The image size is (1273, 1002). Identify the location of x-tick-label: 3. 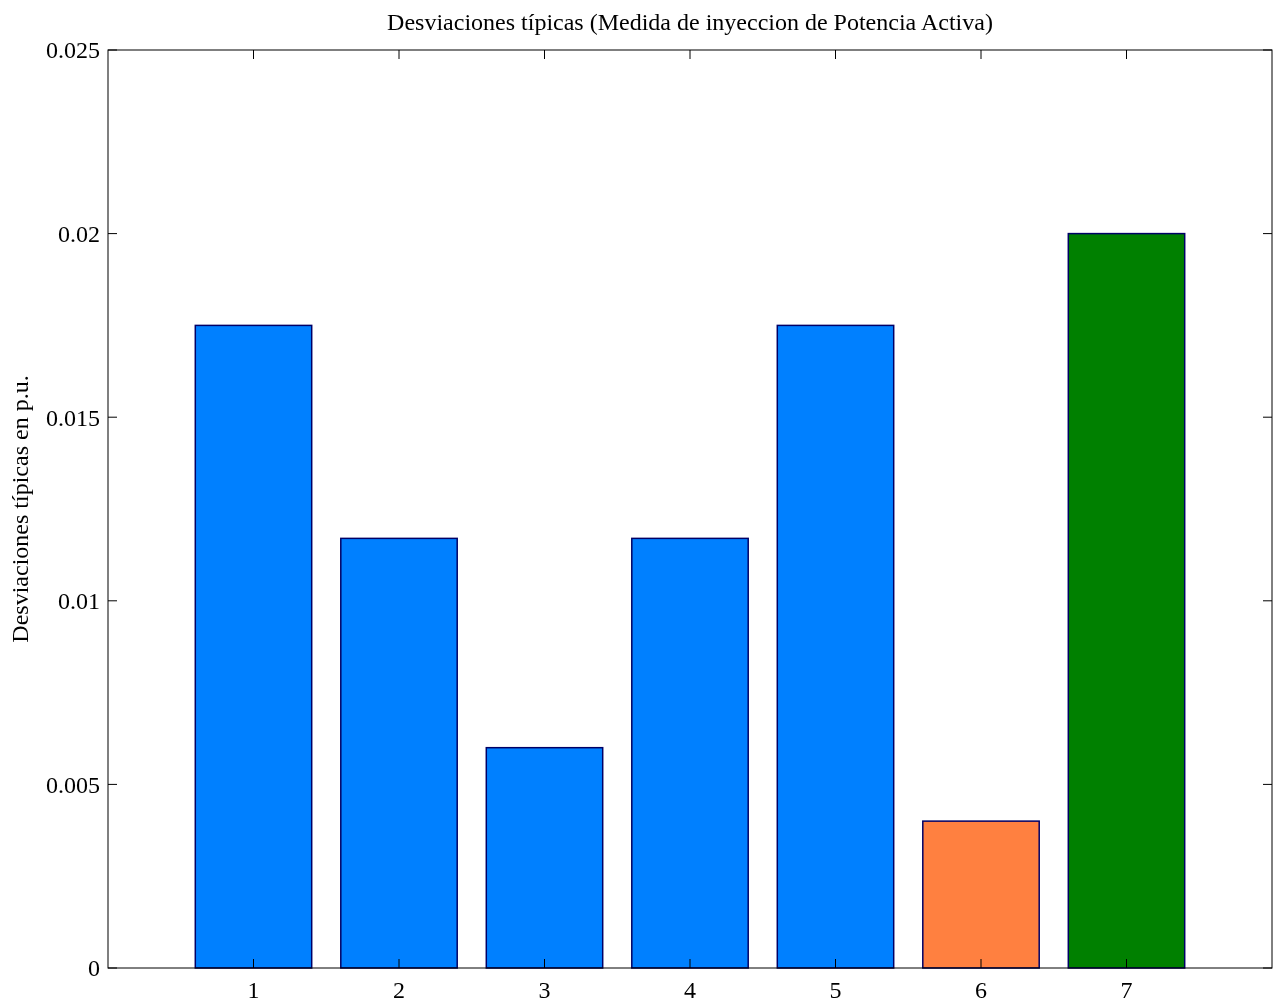
(544, 989).